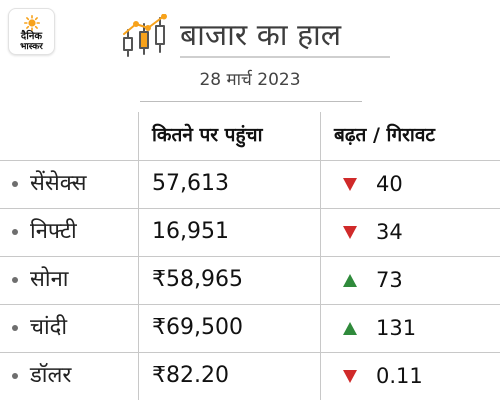 Image resolution: width=500 pixels, height=411 pixels. I want to click on table-header: कितने पर पहुंचा बढ़त / गिरावट, so click(250, 136).